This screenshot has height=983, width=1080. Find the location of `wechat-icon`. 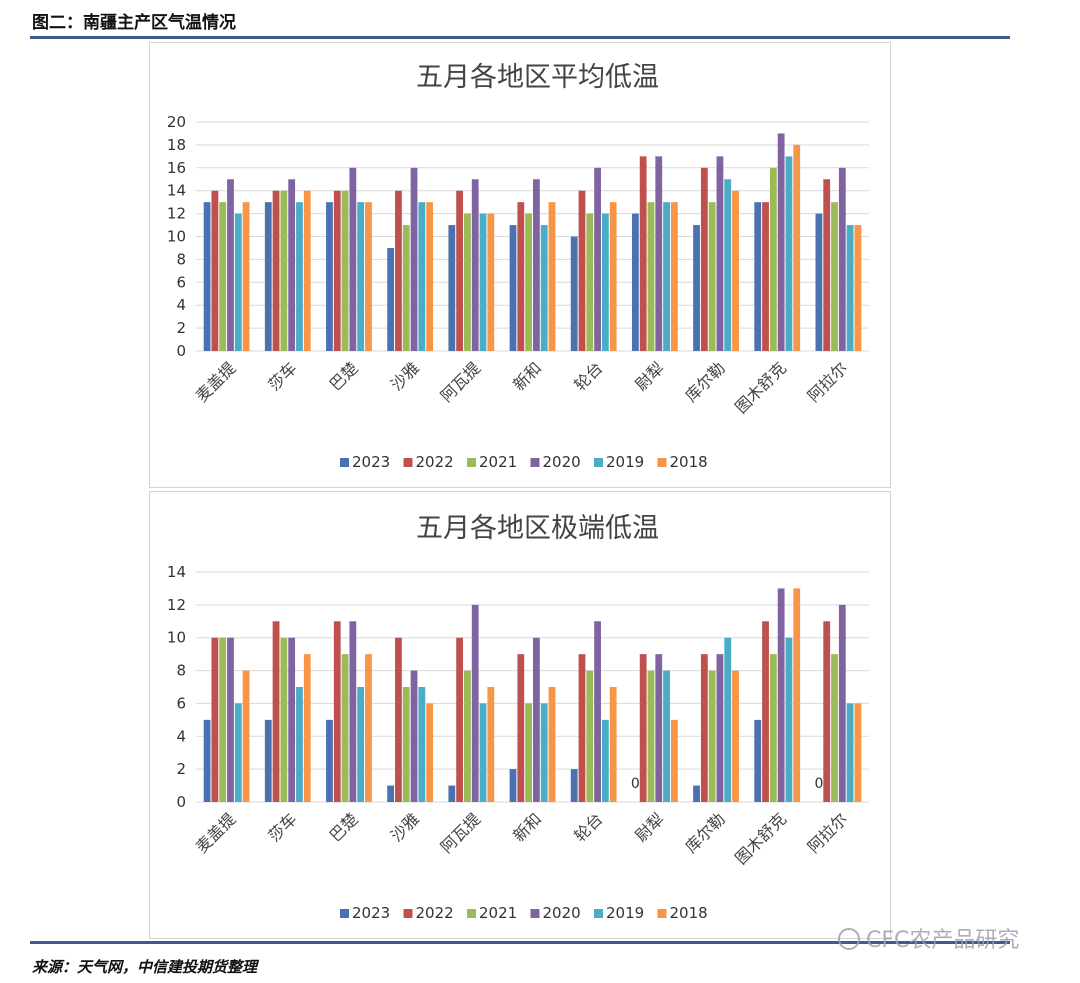

wechat-icon is located at coordinates (849, 939).